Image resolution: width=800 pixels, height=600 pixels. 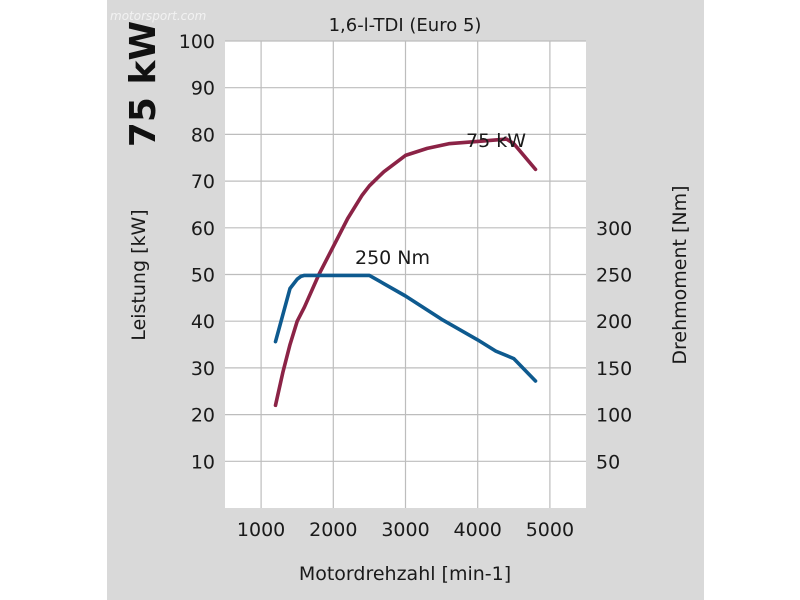 What do you see at coordinates (203, 276) in the screenshot?
I see `y-tick-left-50: 50` at bounding box center [203, 276].